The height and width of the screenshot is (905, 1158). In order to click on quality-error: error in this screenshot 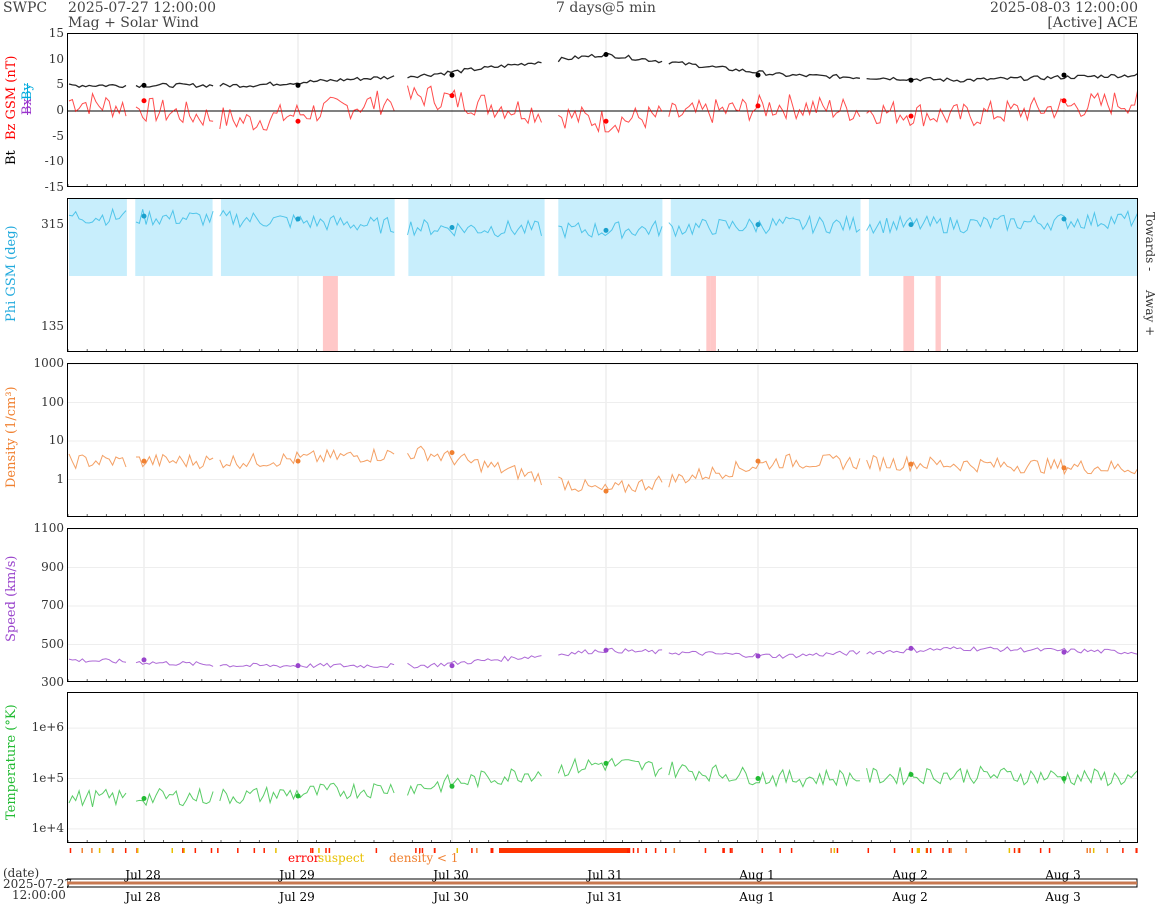, I will do `click(304, 858)`.